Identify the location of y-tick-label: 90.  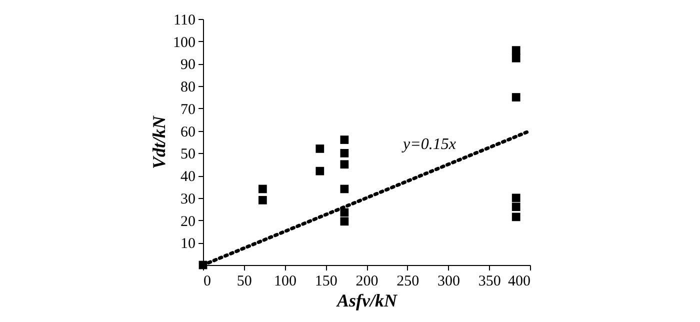
(188, 65).